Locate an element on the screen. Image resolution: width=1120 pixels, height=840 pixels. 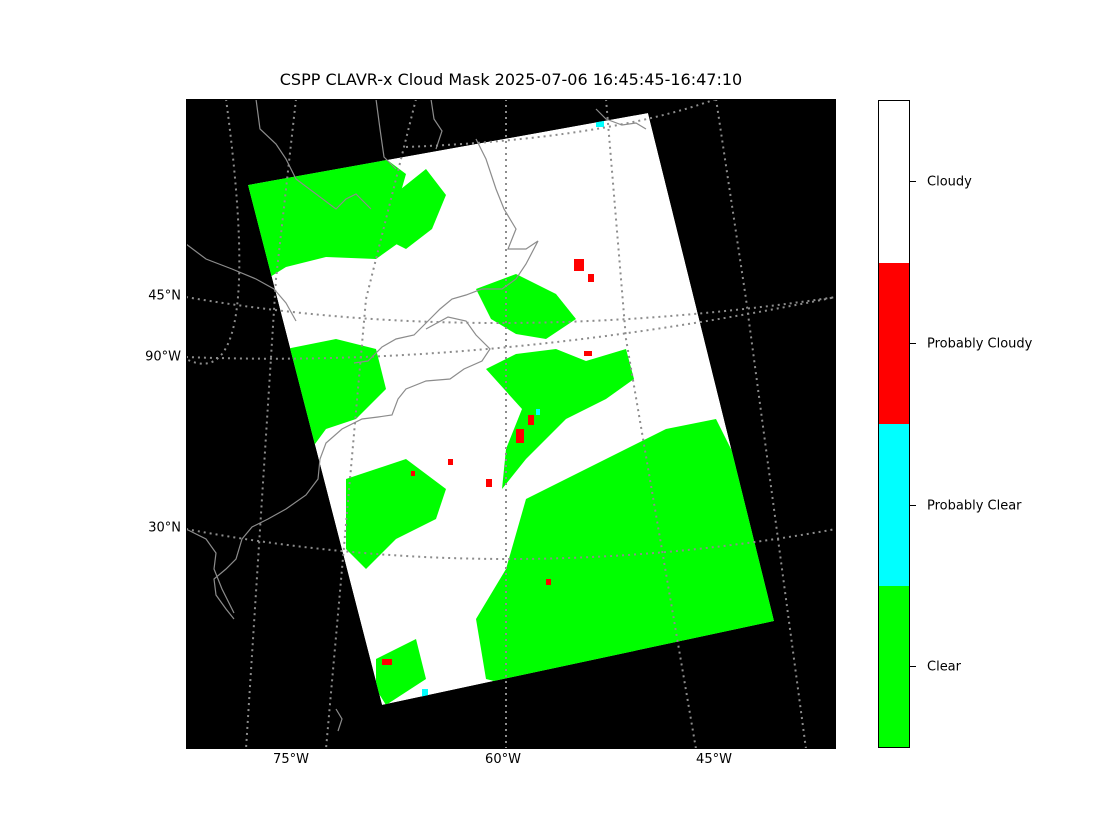
colorbar-clear-segment is located at coordinates (894, 666).